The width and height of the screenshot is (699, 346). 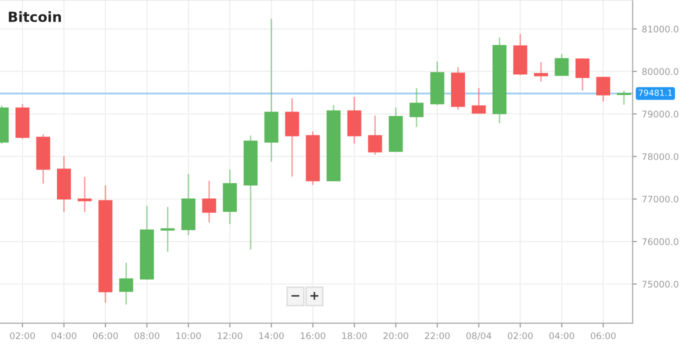 I want to click on ref-line-label: 79481.1, so click(x=655, y=93).